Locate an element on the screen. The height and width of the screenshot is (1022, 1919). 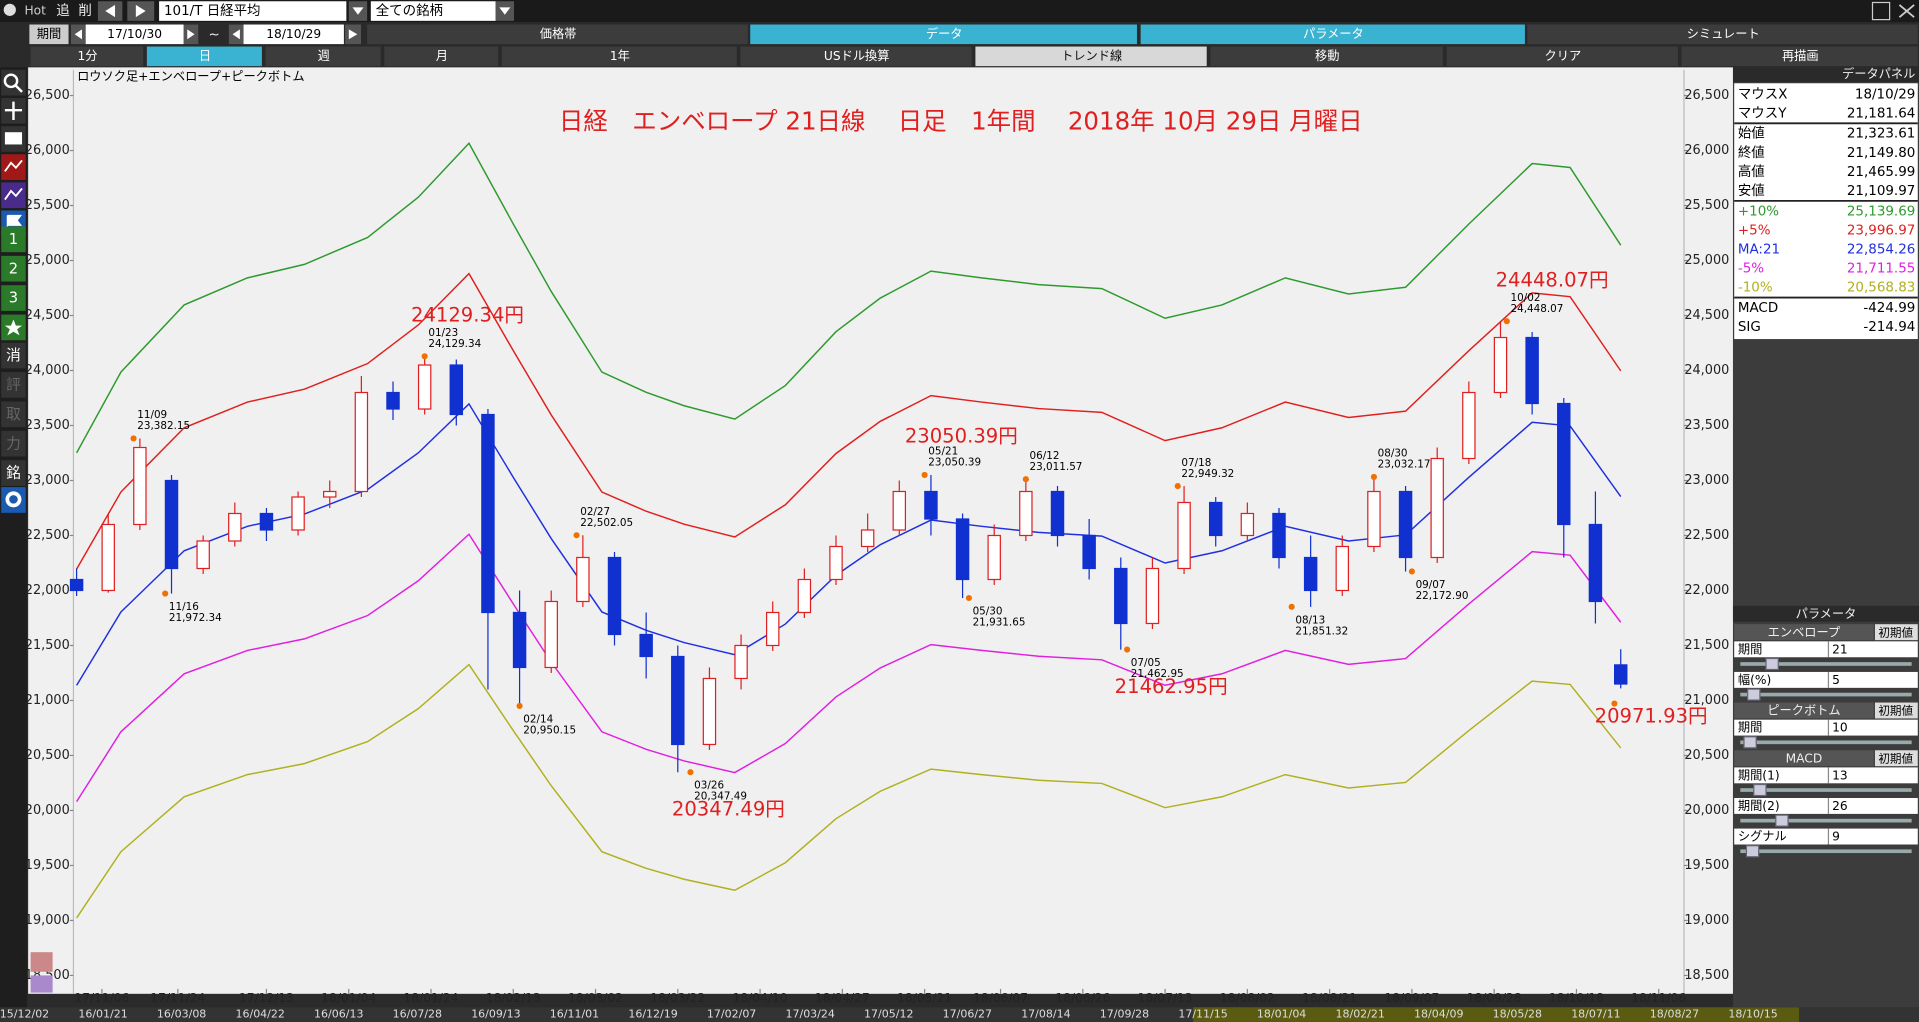
mode-label: 1年 is located at coordinates (620, 56).